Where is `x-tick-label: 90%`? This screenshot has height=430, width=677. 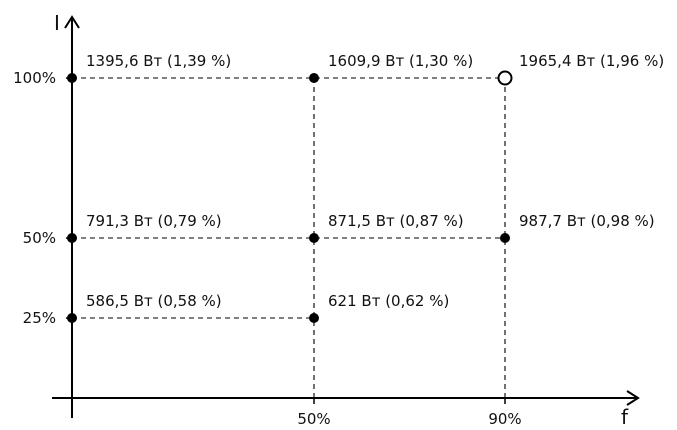
x-tick-label: 90% is located at coordinates (504, 419).